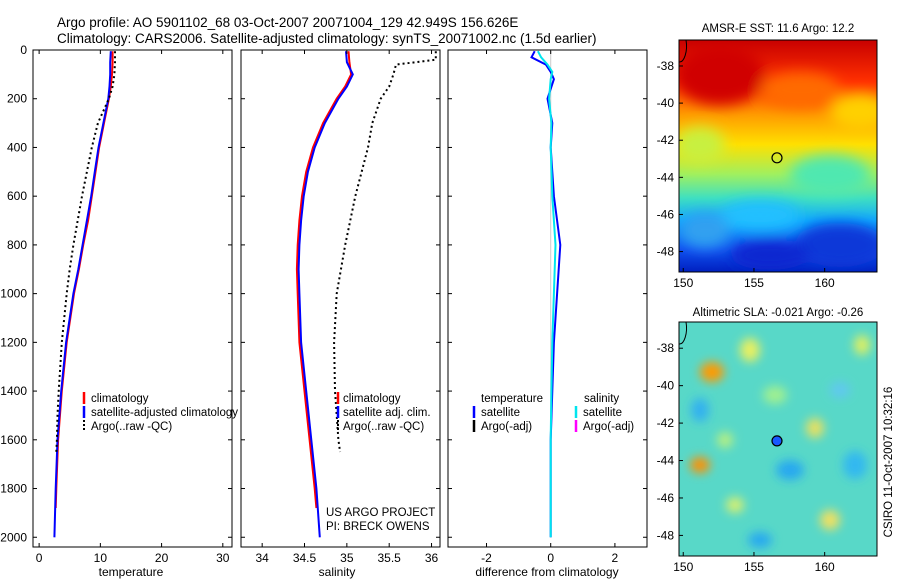 The image size is (900, 580). I want to click on project-annotation-line-1: US ARGO PROJECT, so click(380, 513).